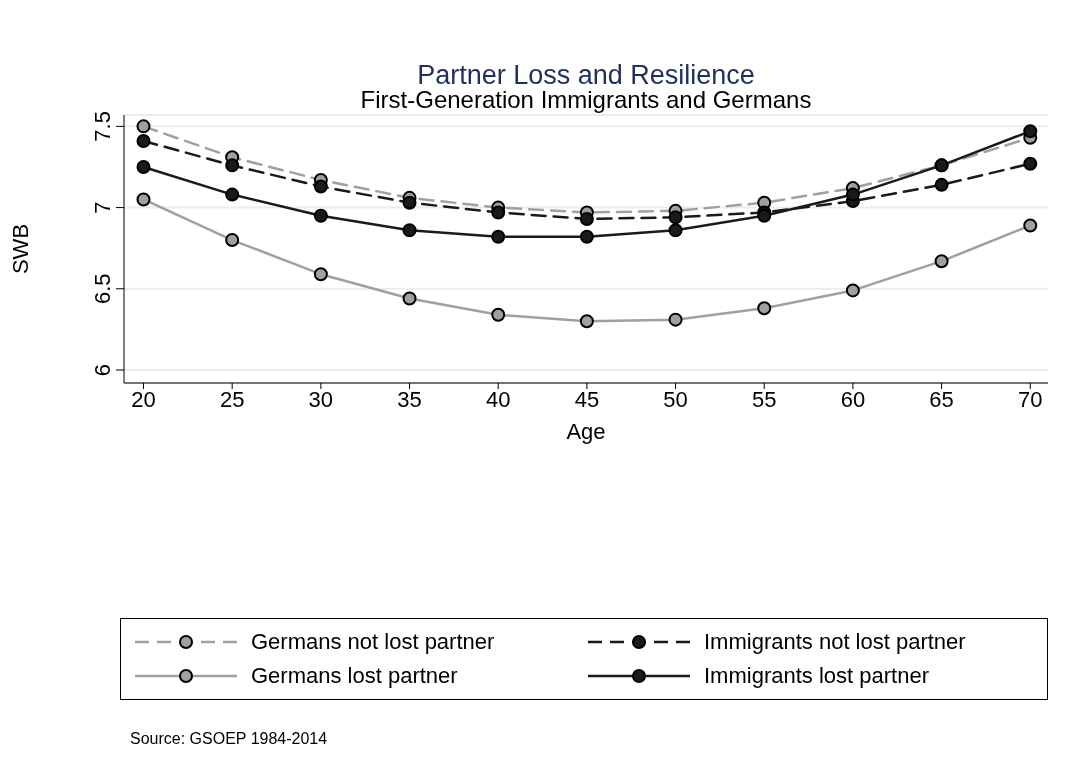  What do you see at coordinates (835, 642) in the screenshot?
I see `legend-label: Immigrants not lost partner` at bounding box center [835, 642].